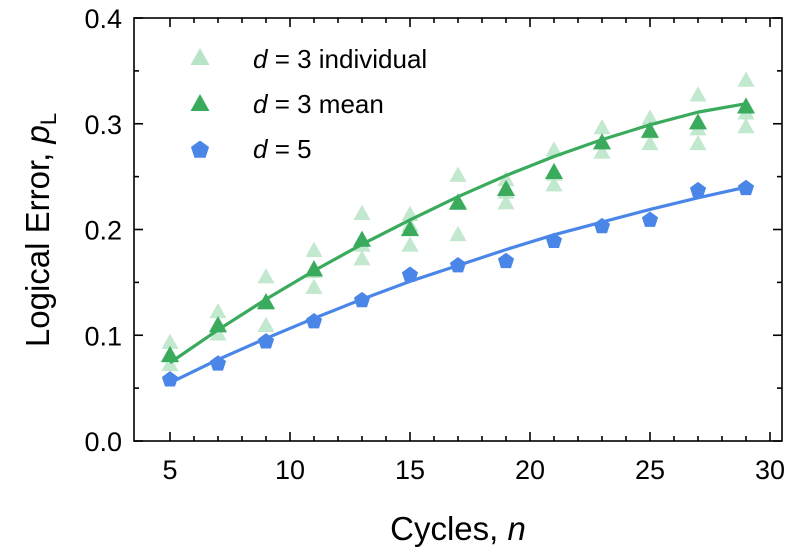 The image size is (805, 555). Describe the element at coordinates (318, 104) in the screenshot. I see `legend-label-d3-mean: d = 3 mean` at that location.